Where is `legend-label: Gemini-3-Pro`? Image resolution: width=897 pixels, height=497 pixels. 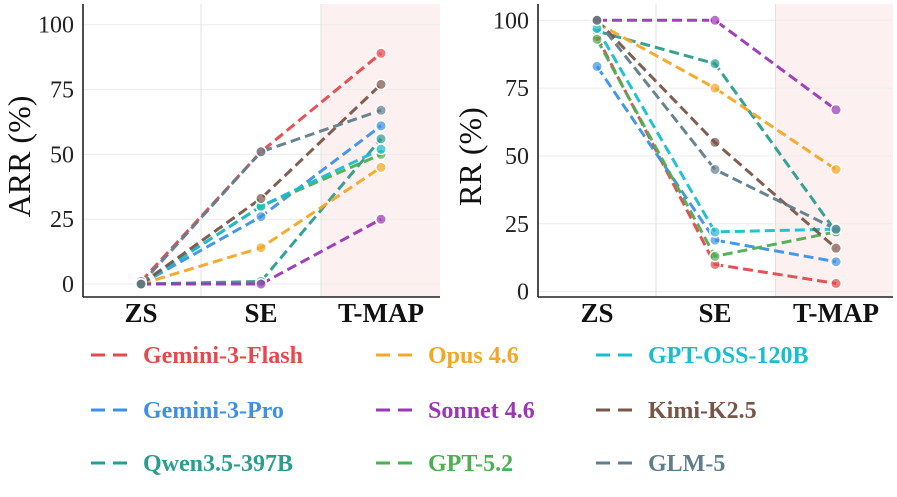
legend-label: Gemini-3-Pro is located at coordinates (213, 411).